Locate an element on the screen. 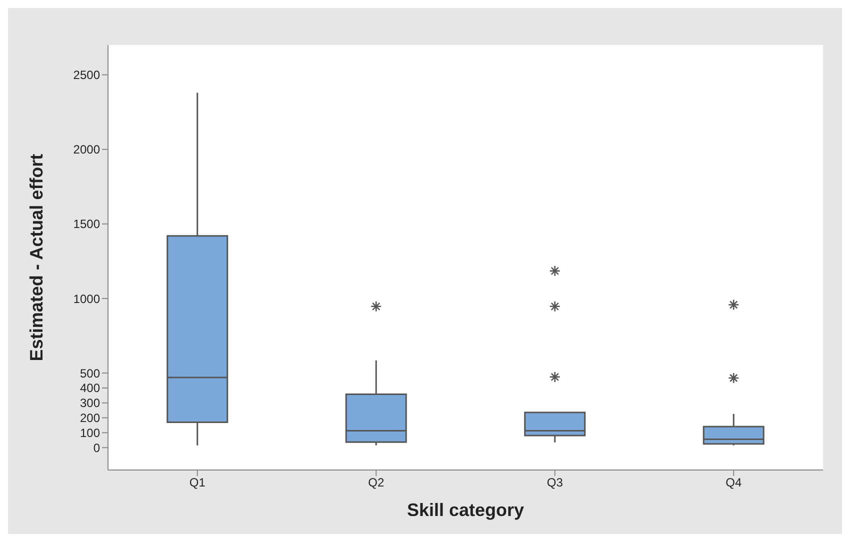  y-tick-label: 400 is located at coordinates (90, 388).